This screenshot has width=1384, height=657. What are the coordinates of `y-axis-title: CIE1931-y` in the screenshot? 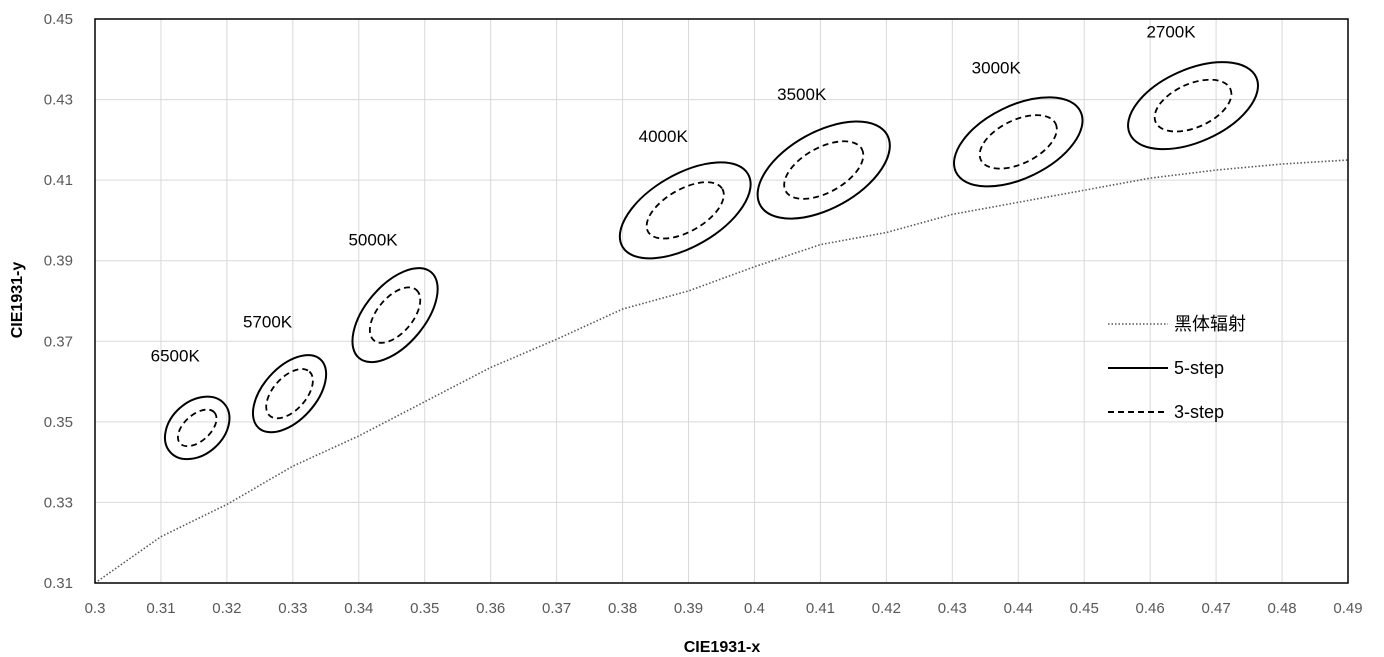 It's located at (17, 300).